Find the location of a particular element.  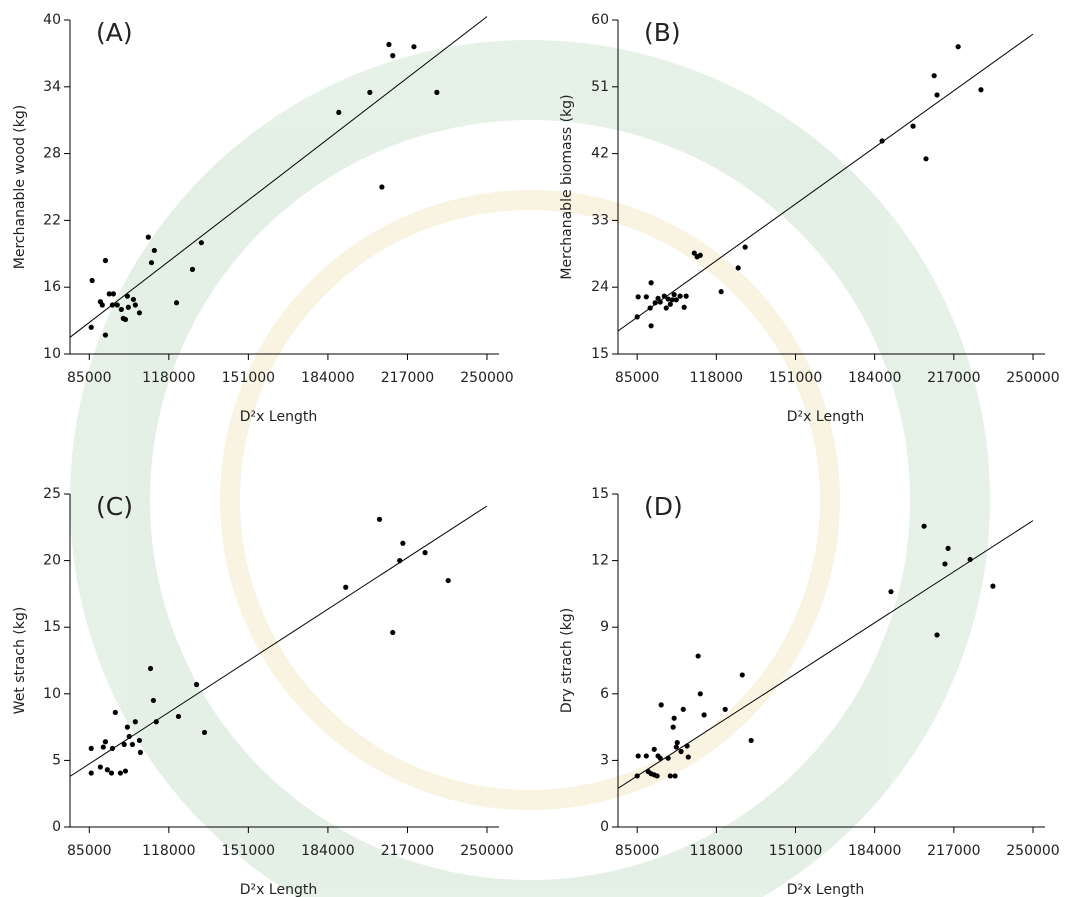

y-tick-label: 24 is located at coordinates (600, 287).